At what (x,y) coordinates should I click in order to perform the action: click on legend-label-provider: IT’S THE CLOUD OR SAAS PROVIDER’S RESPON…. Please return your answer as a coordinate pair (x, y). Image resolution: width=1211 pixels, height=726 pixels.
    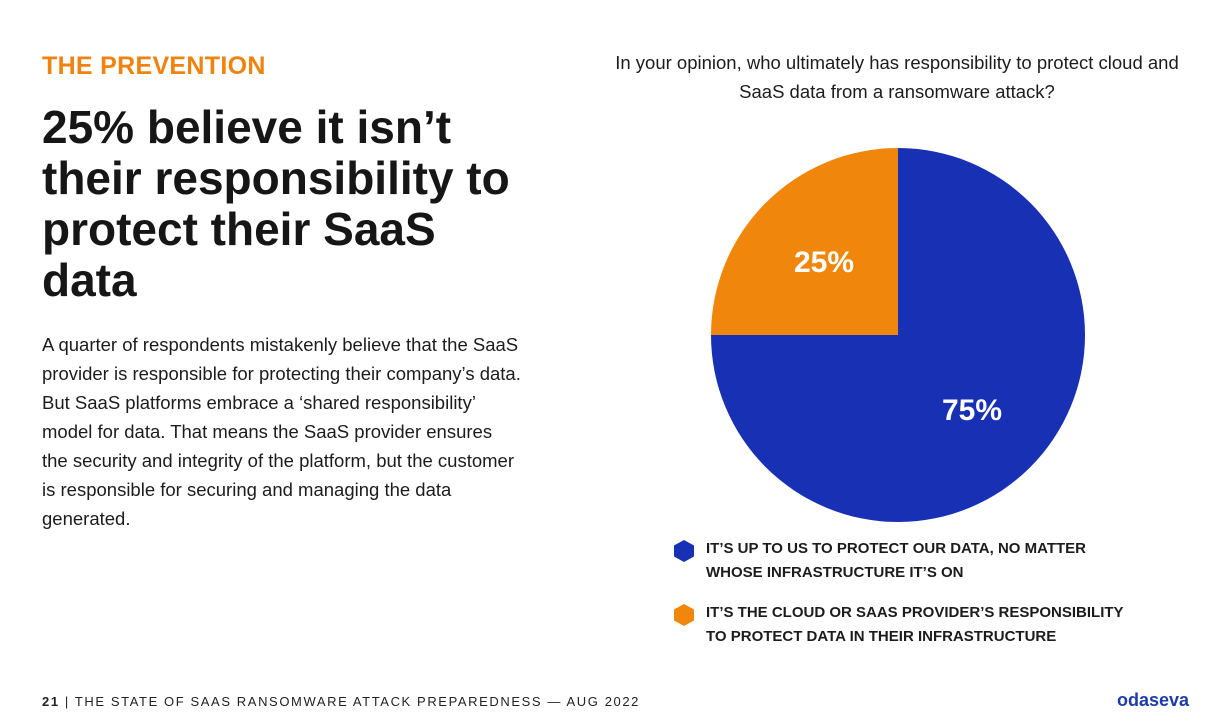
    Looking at the image, I should click on (915, 624).